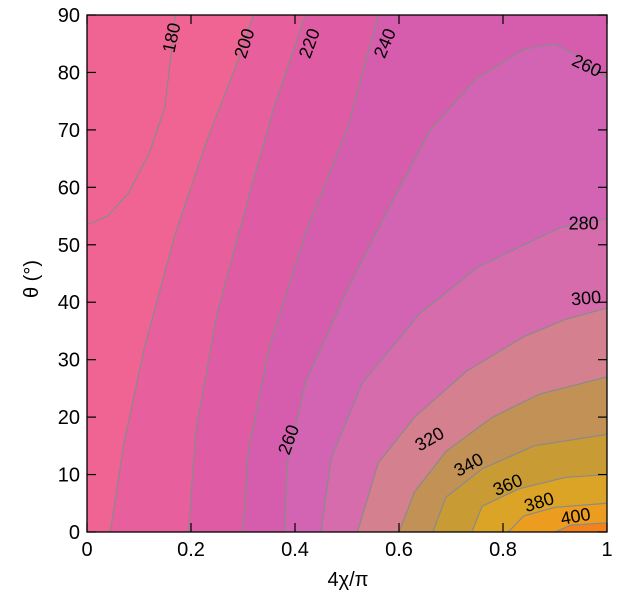 This screenshot has width=631, height=600. I want to click on y-tick-label: 70, so click(69, 131).